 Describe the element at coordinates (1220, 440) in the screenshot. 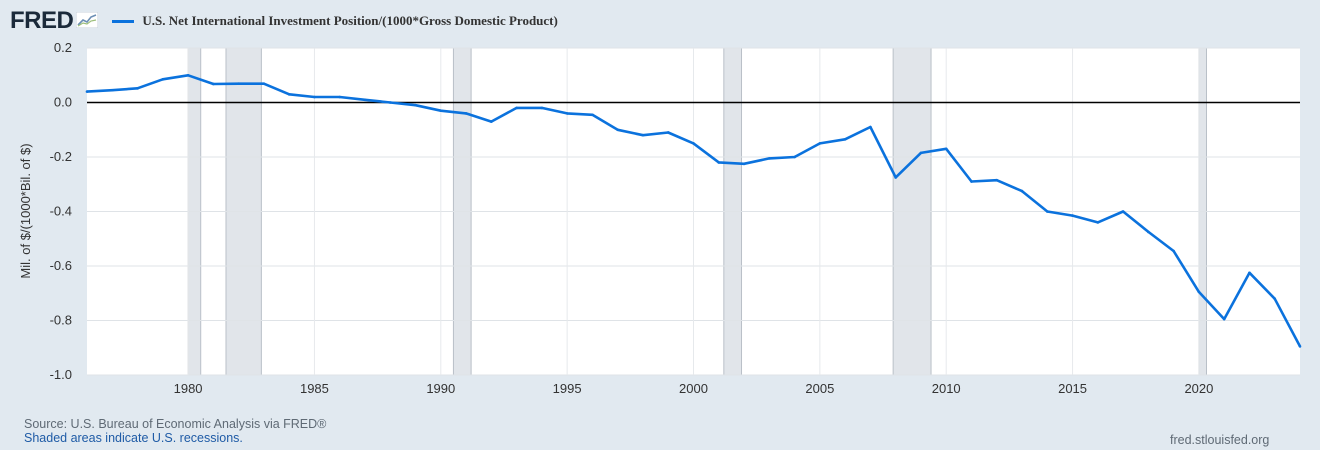

I see `site-link: fred.stlouisfed.org` at that location.